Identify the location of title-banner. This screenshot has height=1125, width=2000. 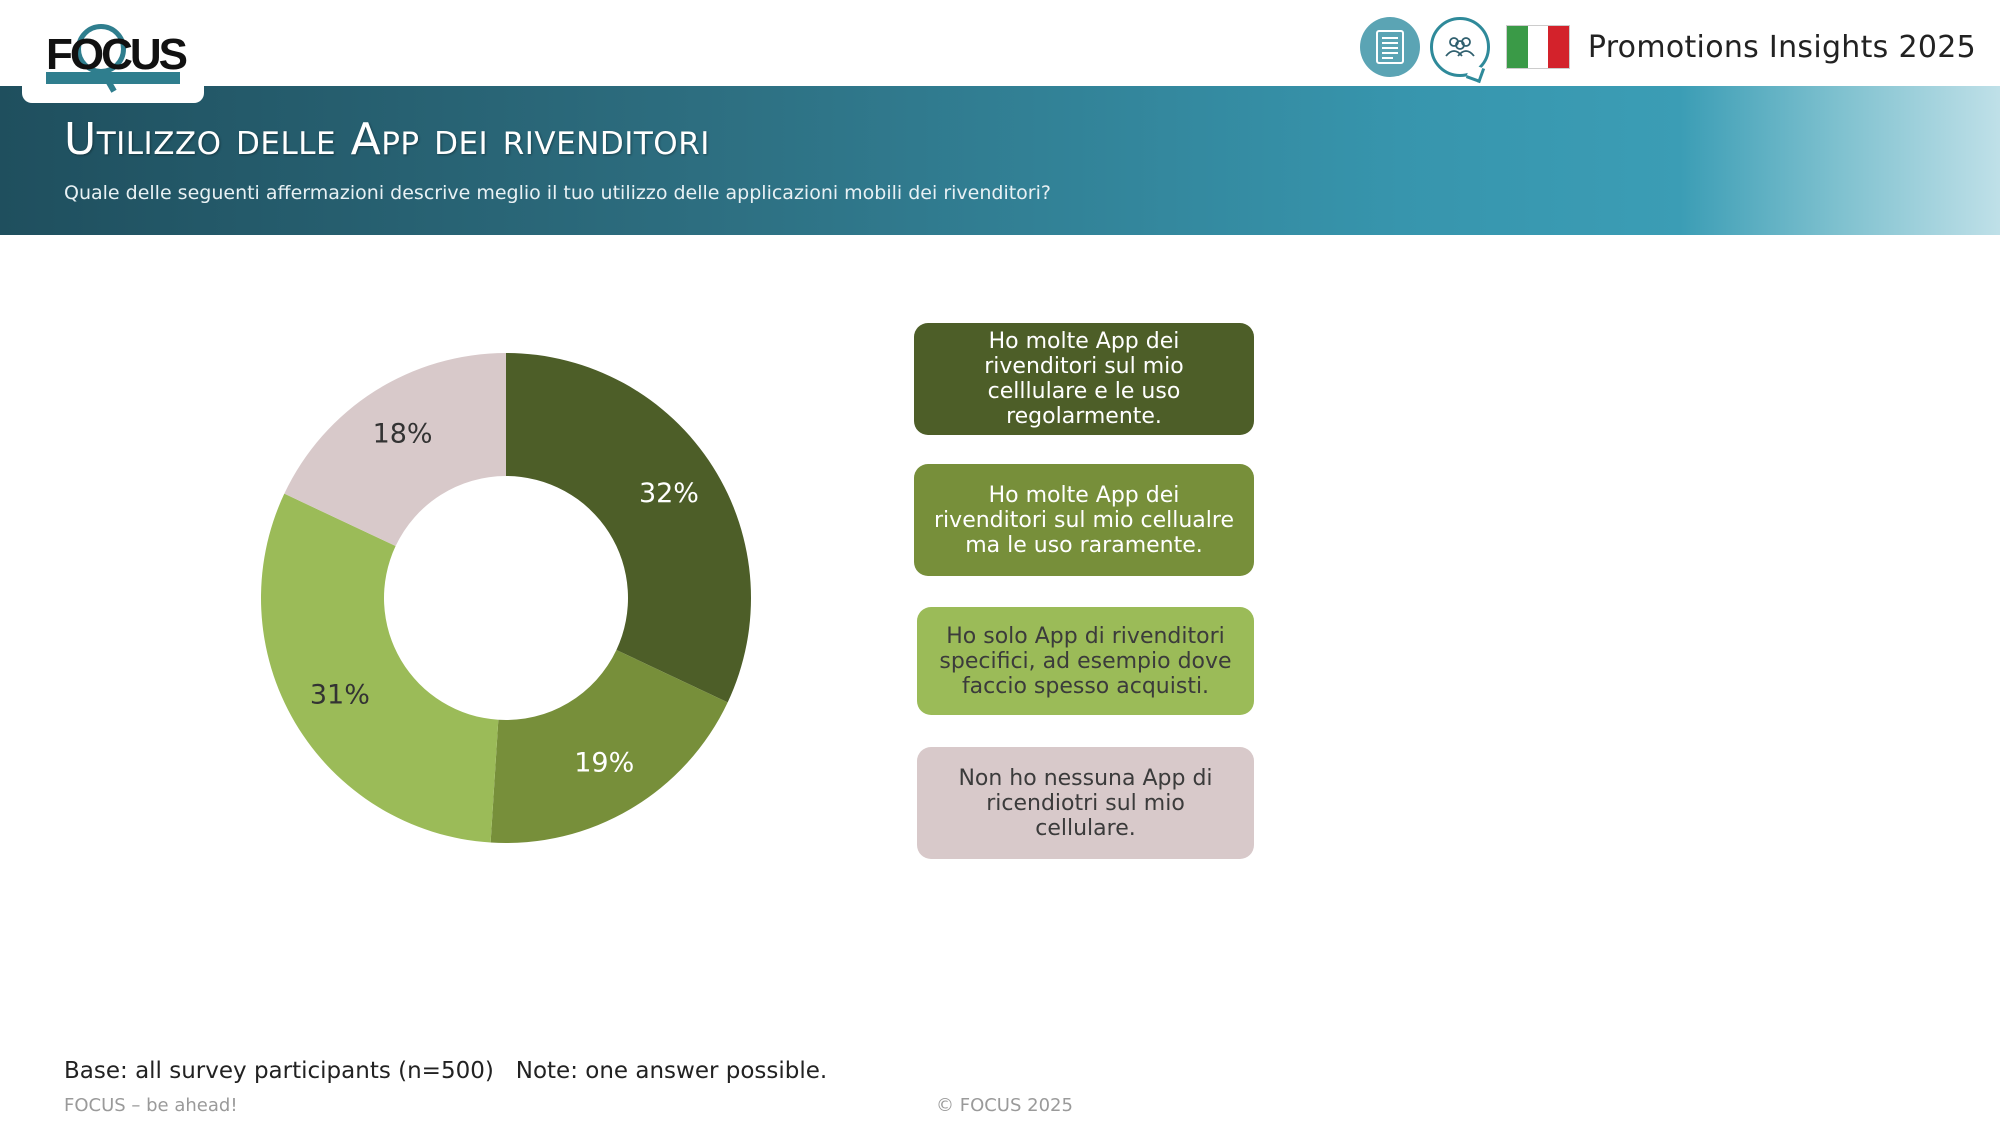
(1000, 160).